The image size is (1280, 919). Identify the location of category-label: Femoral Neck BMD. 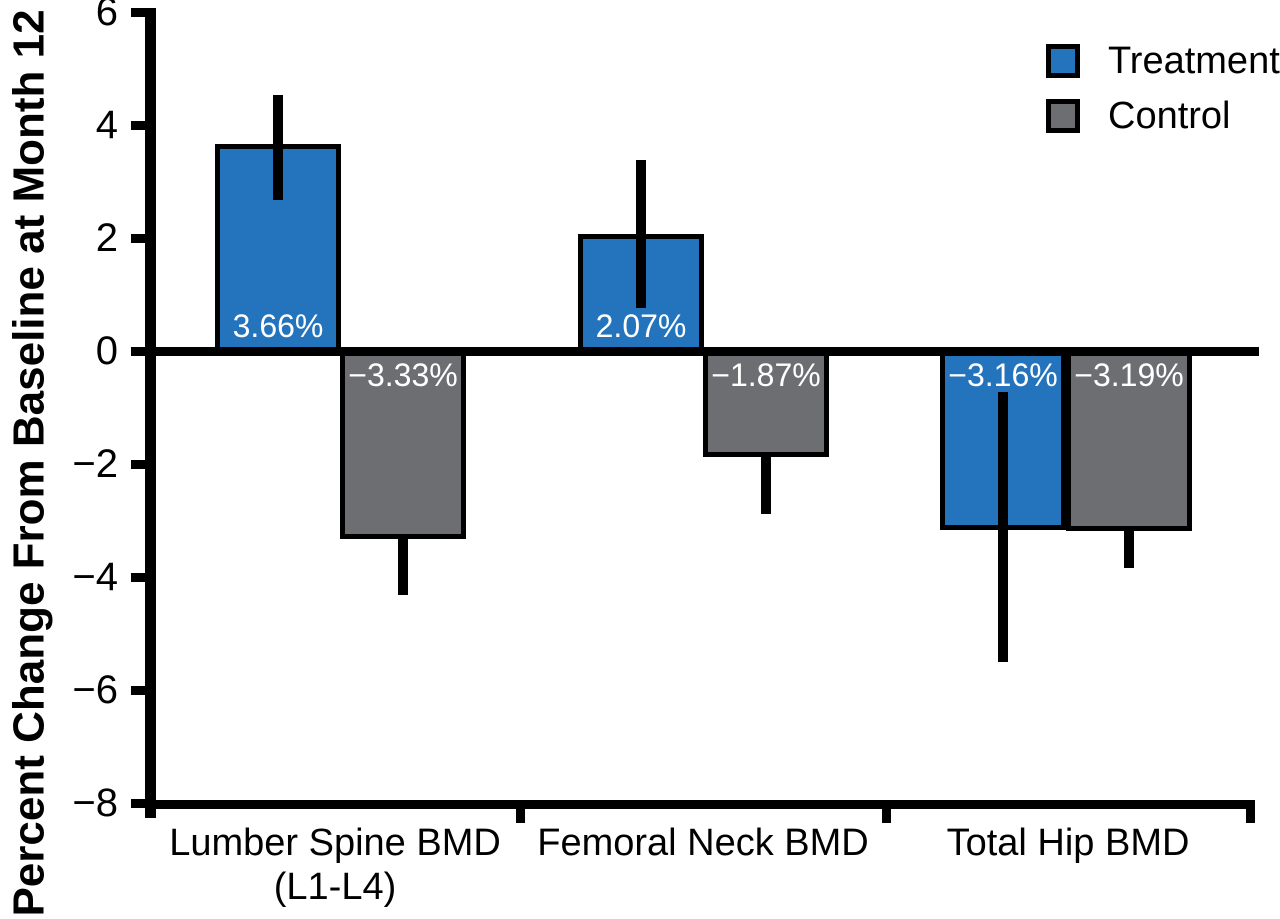
(703, 843).